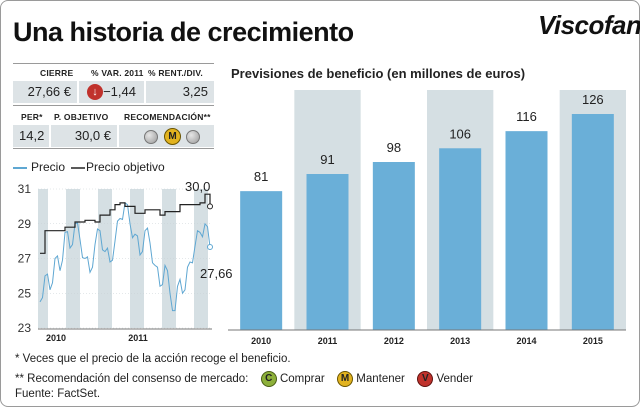 The height and width of the screenshot is (407, 640). Describe the element at coordinates (20, 168) in the screenshot. I see `price-legend-swatch` at that location.